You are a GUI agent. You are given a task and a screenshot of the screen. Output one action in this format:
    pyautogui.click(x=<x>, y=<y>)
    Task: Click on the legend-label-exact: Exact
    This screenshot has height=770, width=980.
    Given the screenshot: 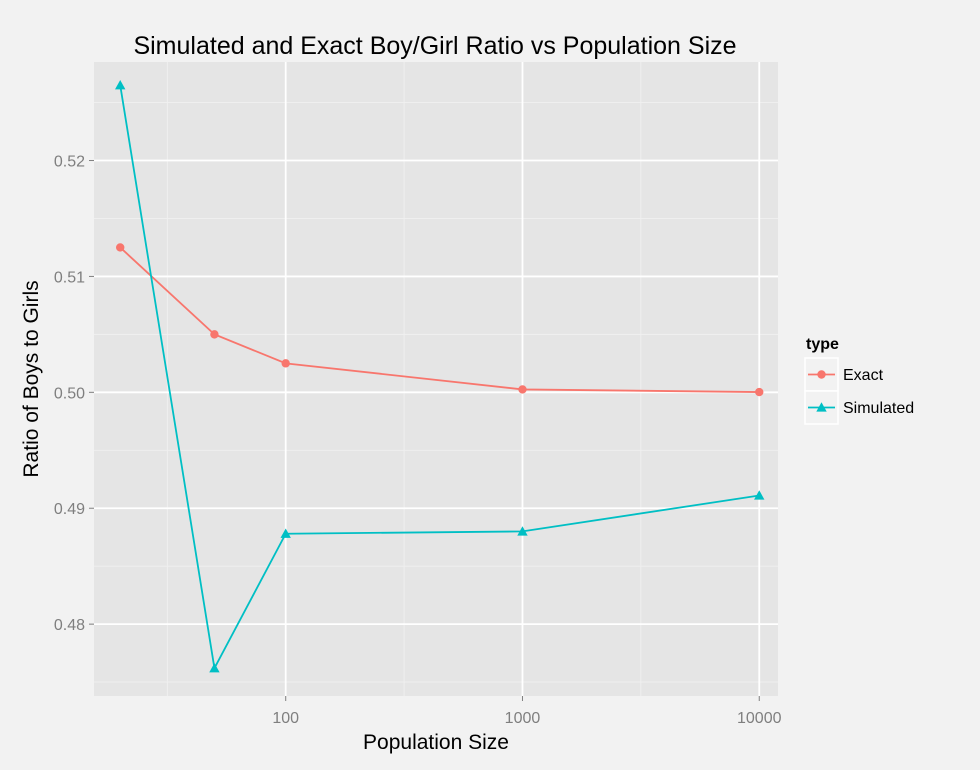 What is the action you would take?
    pyautogui.click(x=863, y=375)
    